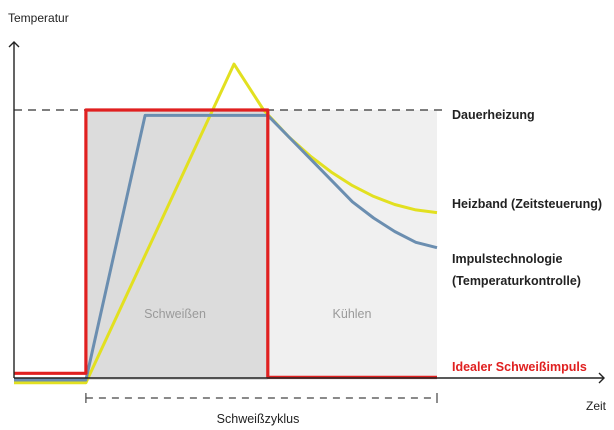 The width and height of the screenshot is (614, 430). Describe the element at coordinates (519, 367) in the screenshot. I see `label-idealer-schweissimpuls: Idealer Schweißimpuls` at that location.